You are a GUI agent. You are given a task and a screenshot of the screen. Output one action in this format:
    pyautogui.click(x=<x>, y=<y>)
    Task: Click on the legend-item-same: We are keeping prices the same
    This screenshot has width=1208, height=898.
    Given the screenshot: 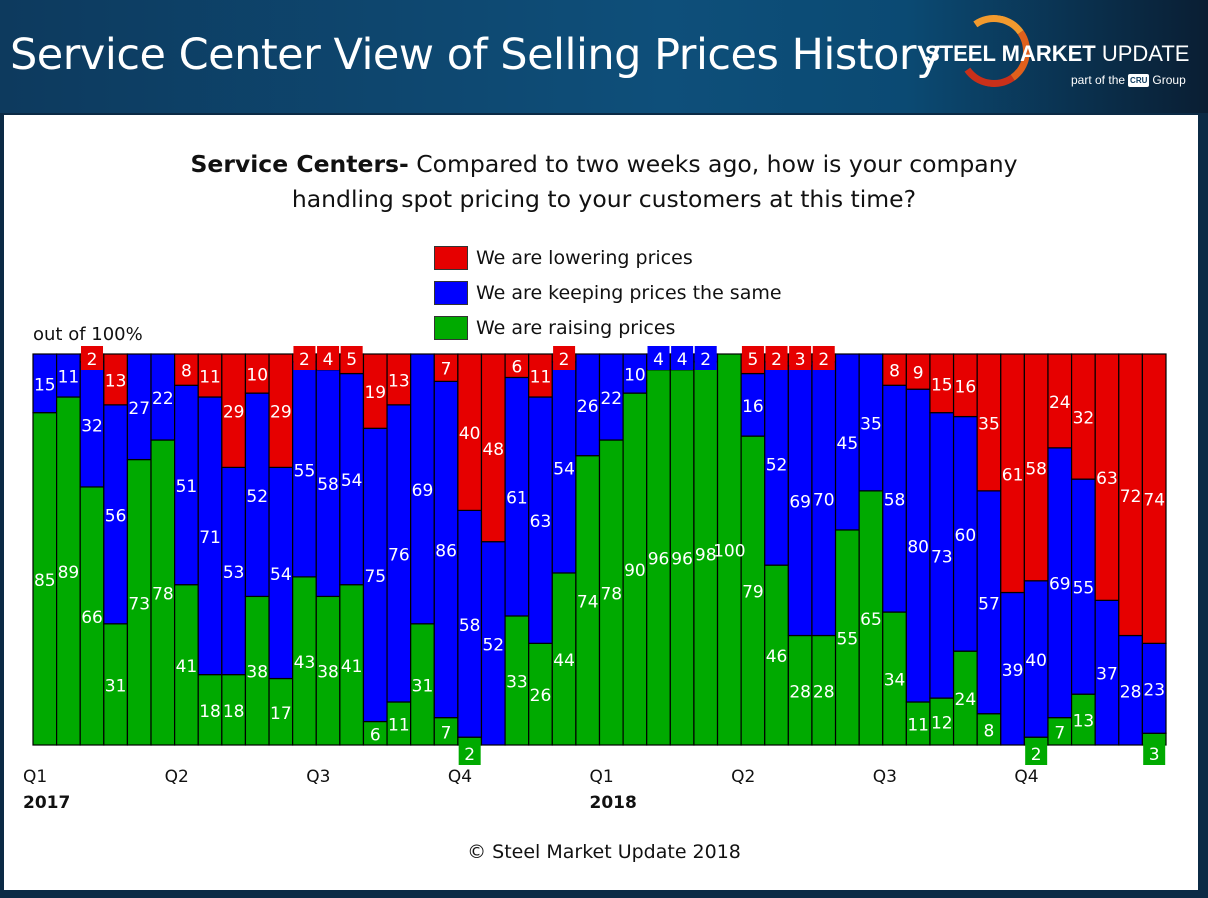 What is the action you would take?
    pyautogui.click(x=608, y=292)
    